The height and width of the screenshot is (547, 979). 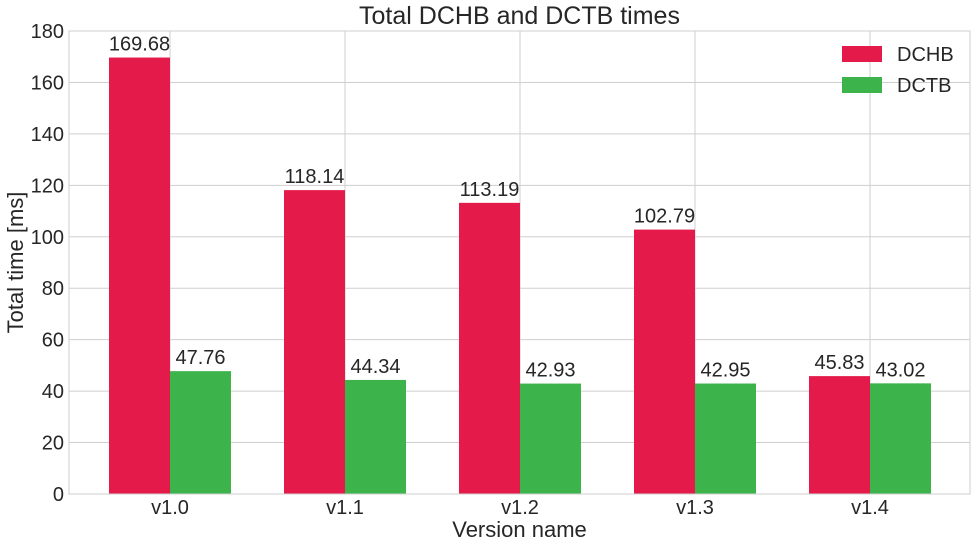 What do you see at coordinates (839, 363) in the screenshot?
I see `data-label: 45.83` at bounding box center [839, 363].